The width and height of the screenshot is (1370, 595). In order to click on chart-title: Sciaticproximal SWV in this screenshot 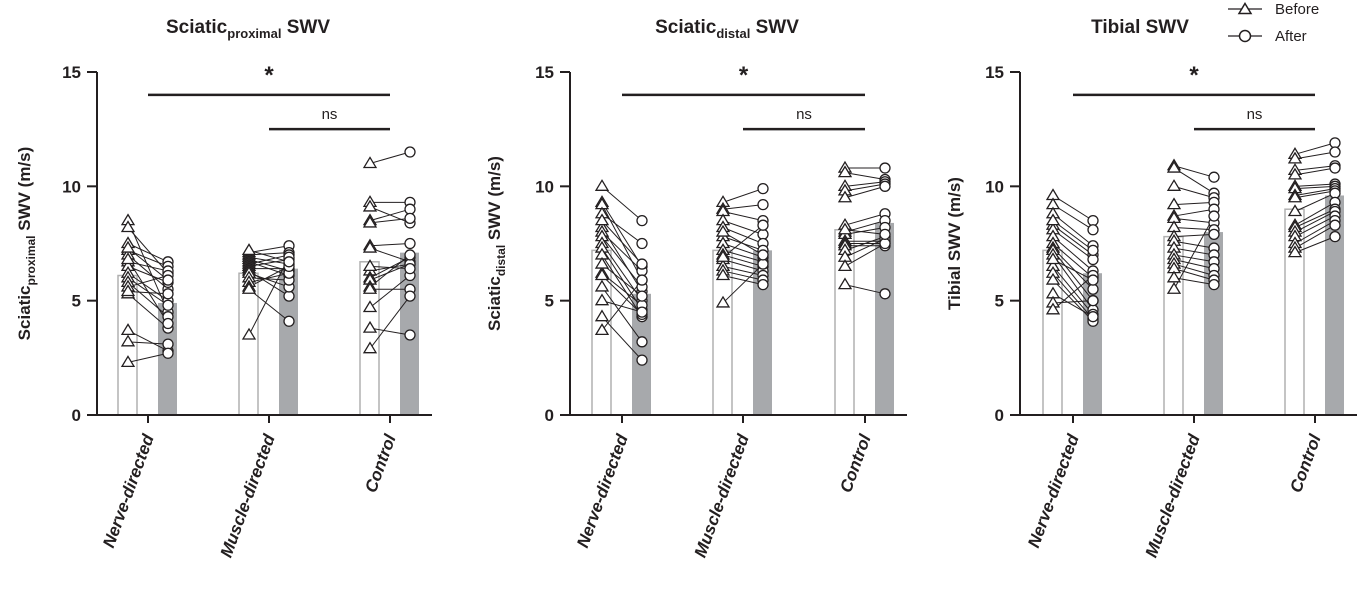, I will do `click(248, 29)`.